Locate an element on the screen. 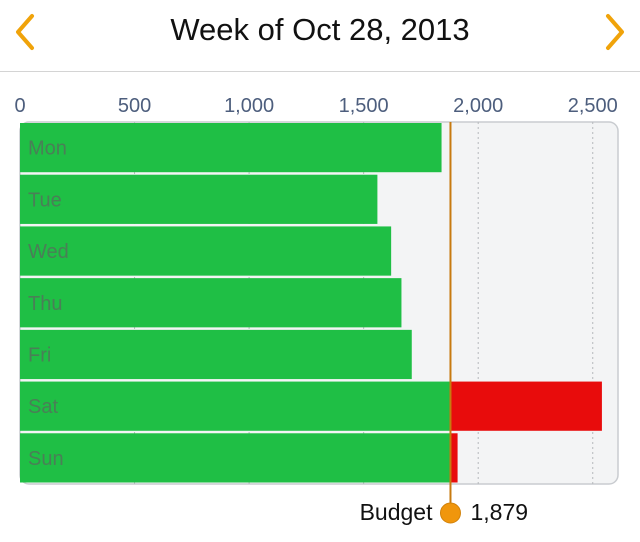 The image size is (640, 542). day-label: Fri is located at coordinates (39, 355).